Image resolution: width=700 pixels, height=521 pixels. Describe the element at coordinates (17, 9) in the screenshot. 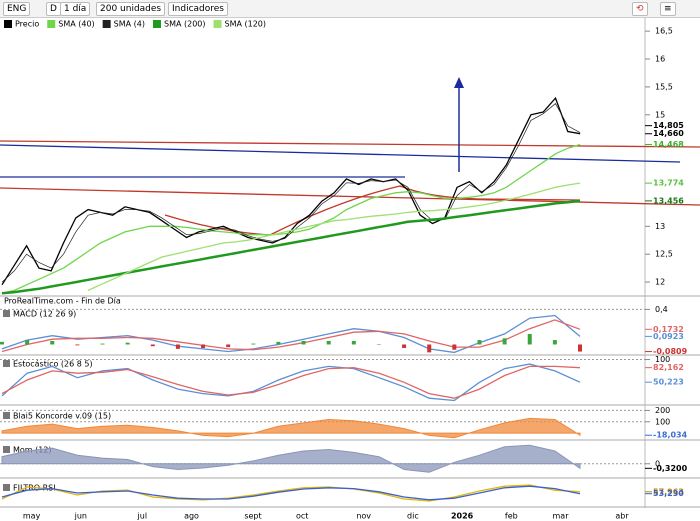

I see `symbol-button: ENG` at that location.